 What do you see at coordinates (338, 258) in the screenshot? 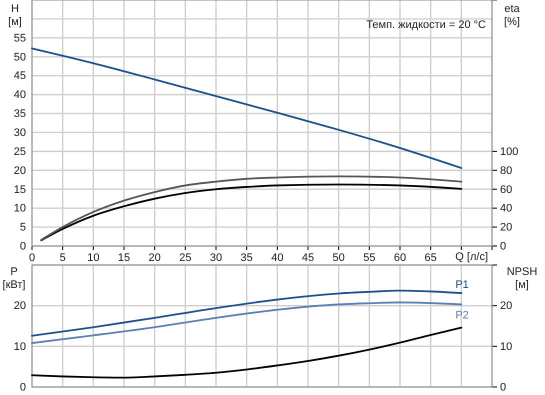
I see `x-tick-label: 50` at bounding box center [338, 258].